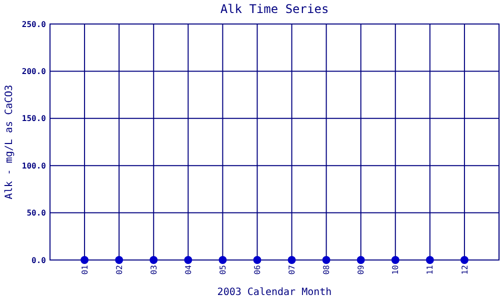  I want to click on x-tick-label: 10, so click(395, 269).